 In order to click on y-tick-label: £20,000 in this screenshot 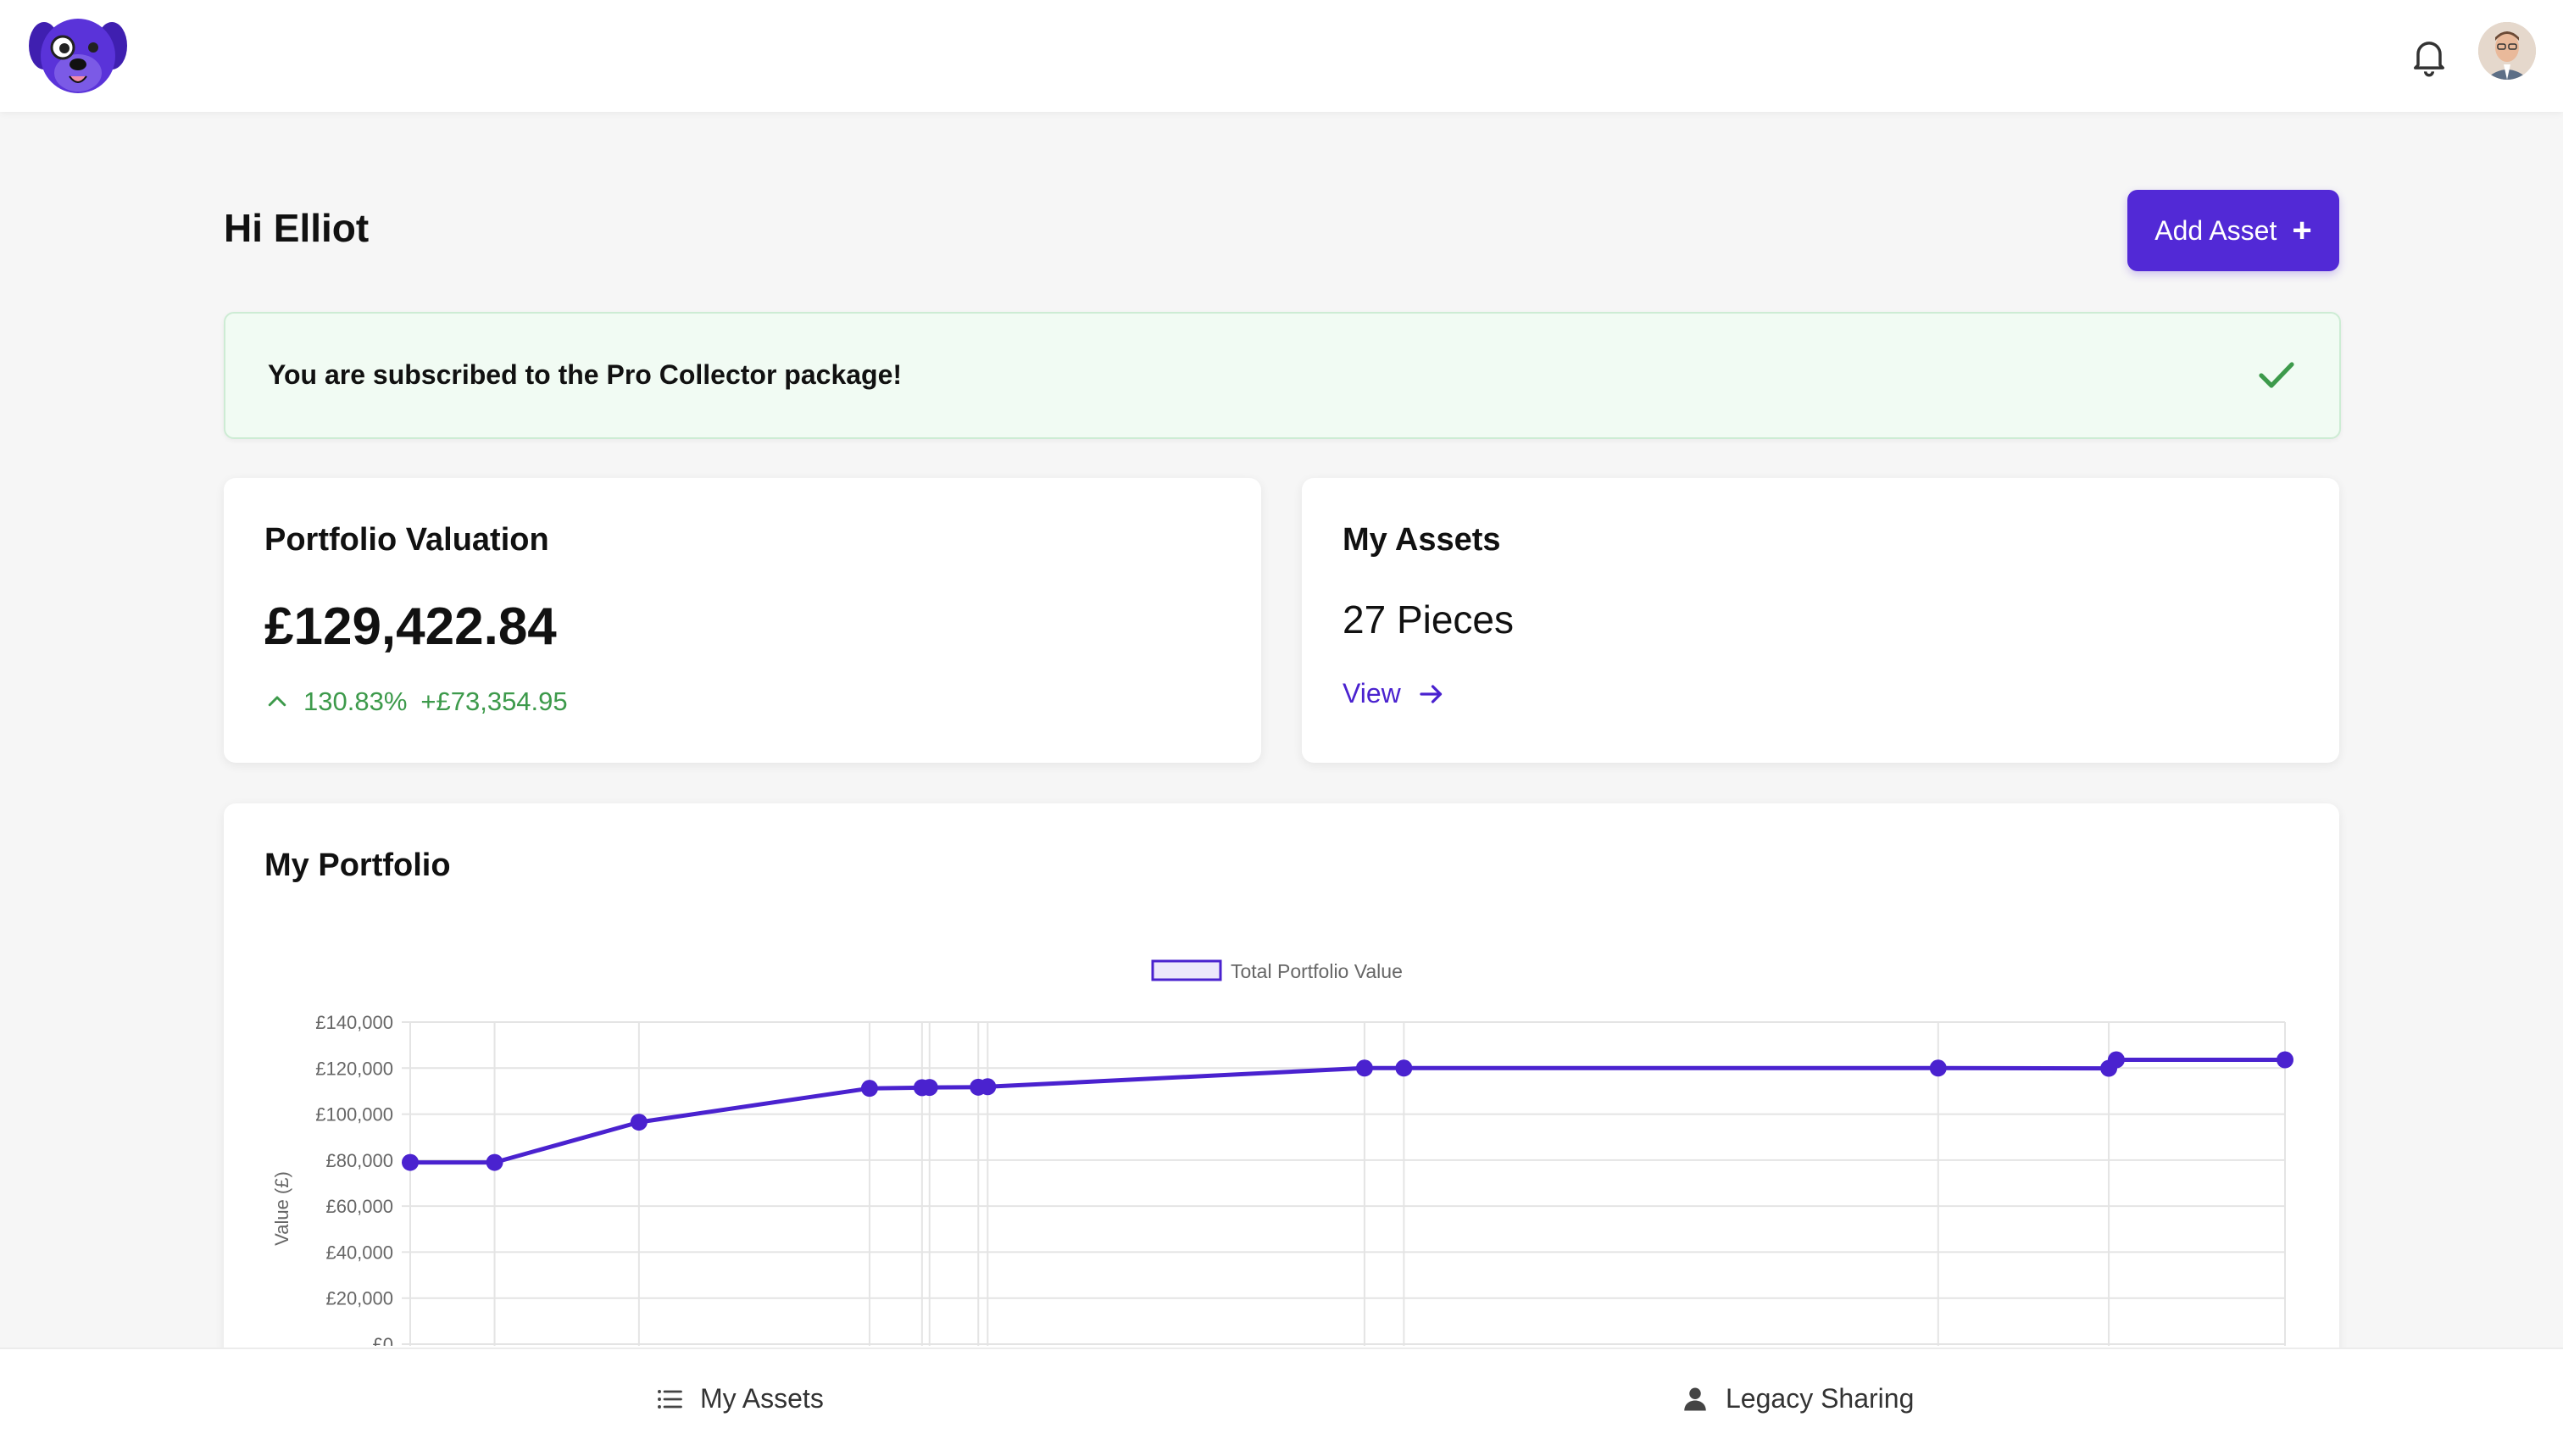, I will do `click(359, 1298)`.